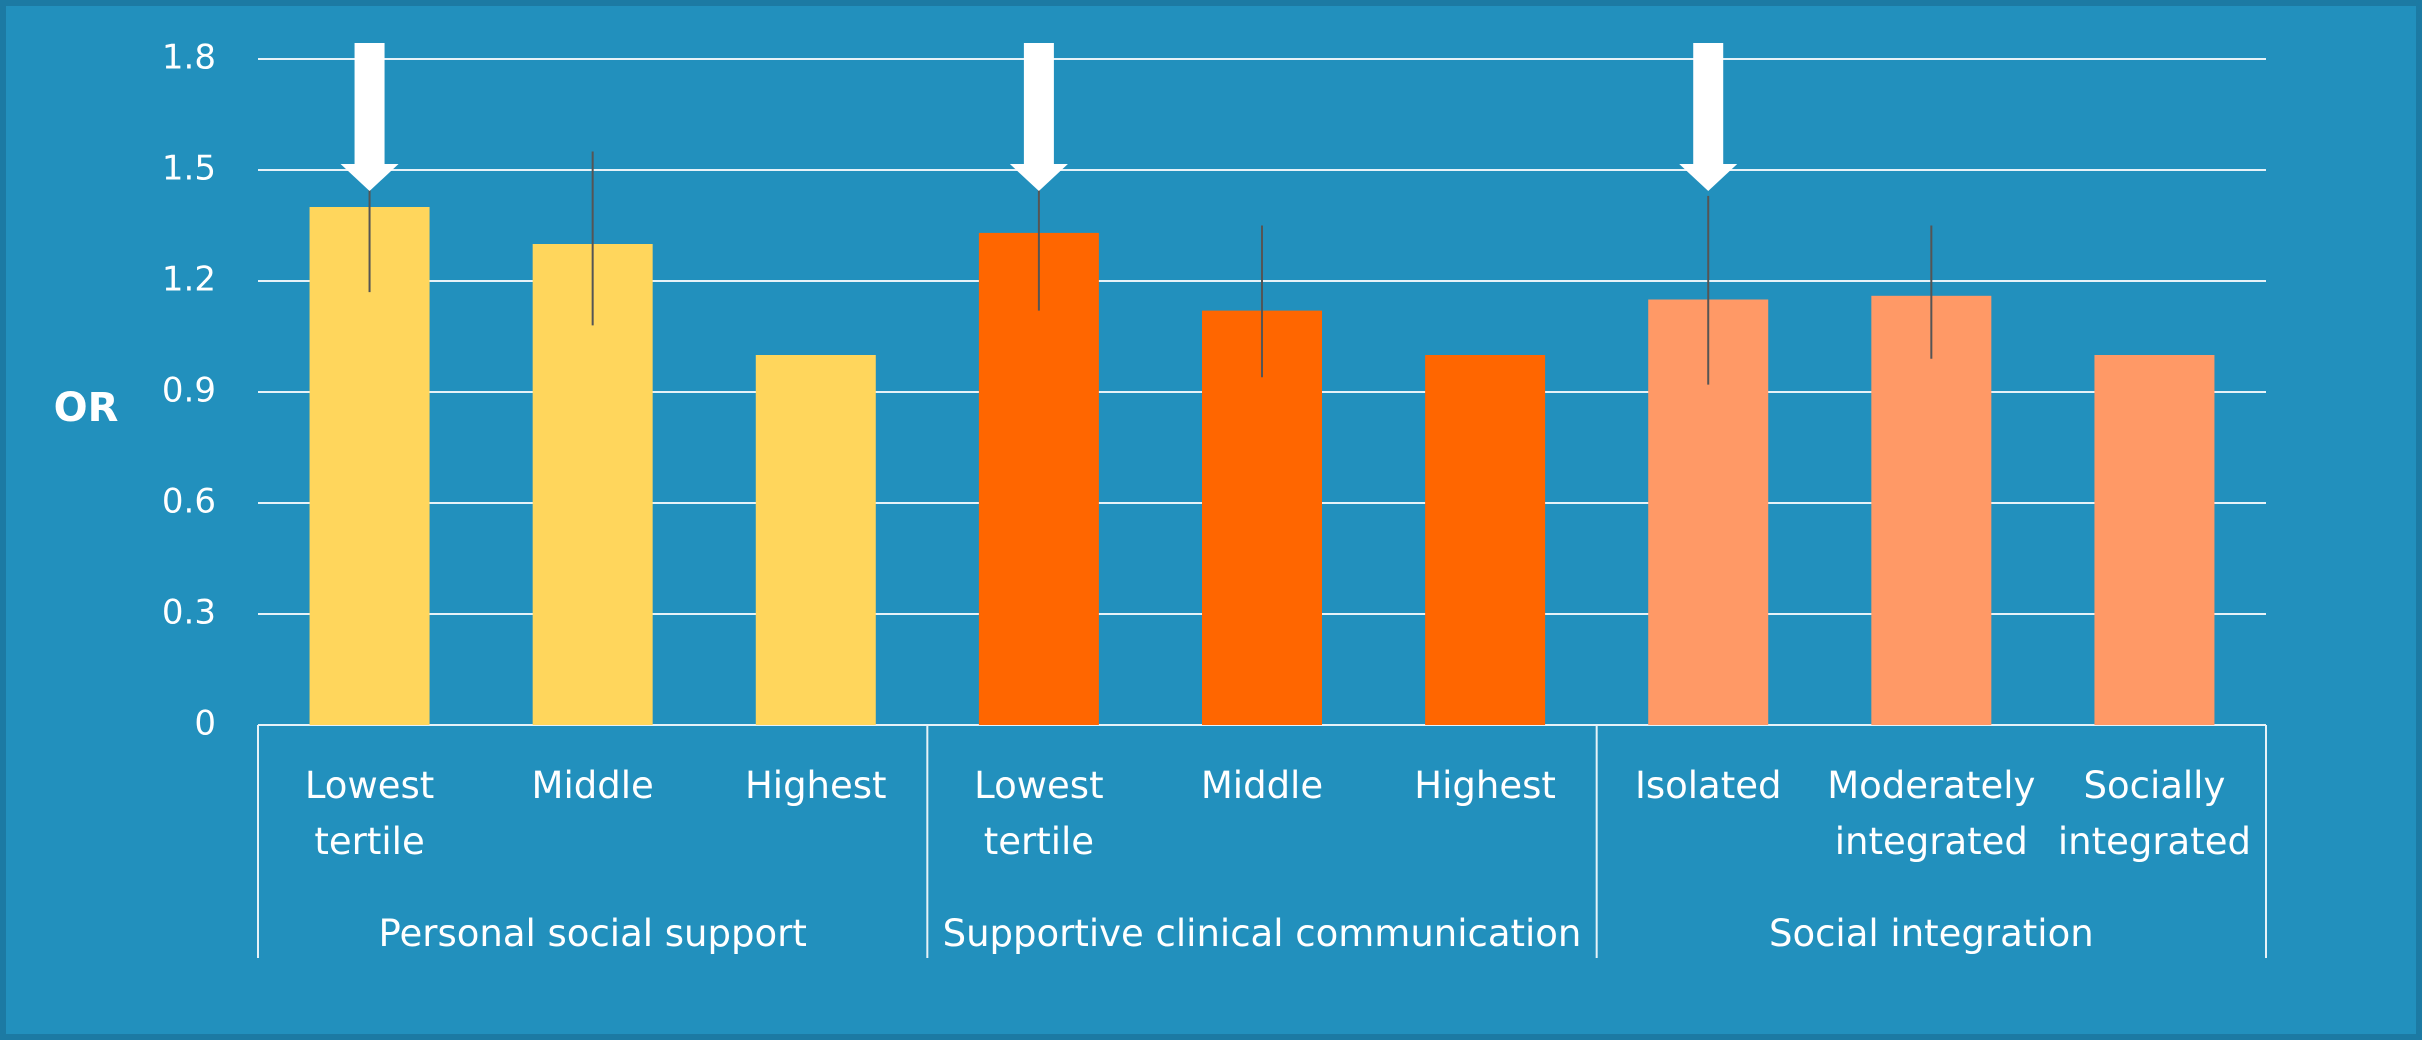 This screenshot has height=1040, width=2422. I want to click on y-tick-label: 1.8, so click(189, 58).